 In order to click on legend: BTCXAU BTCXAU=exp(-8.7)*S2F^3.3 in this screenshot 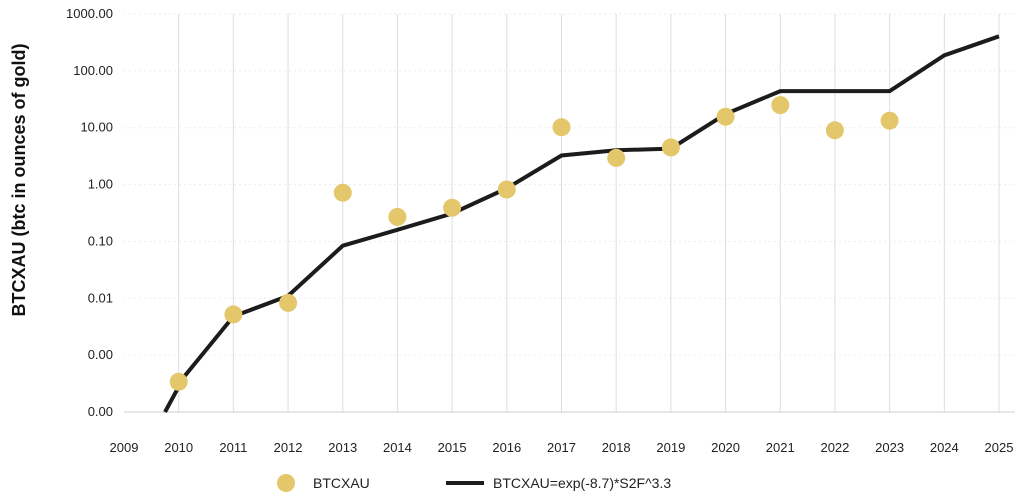, I will do `click(474, 483)`.